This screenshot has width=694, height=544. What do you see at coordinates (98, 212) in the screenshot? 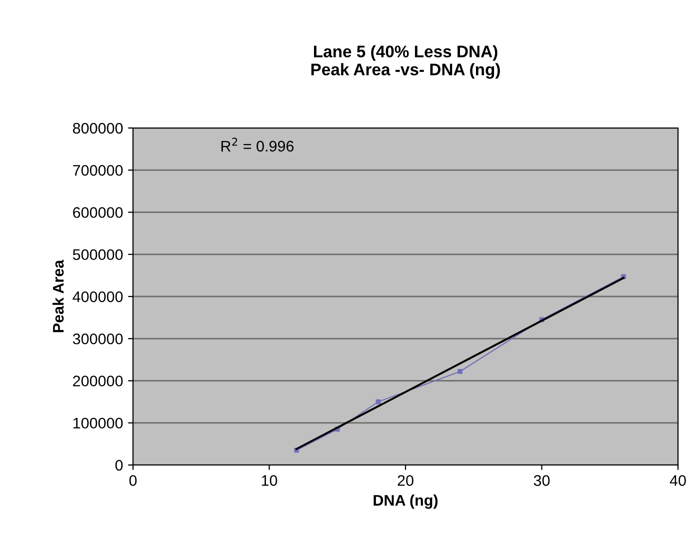
I see `y-tick-label: 600000` at bounding box center [98, 212].